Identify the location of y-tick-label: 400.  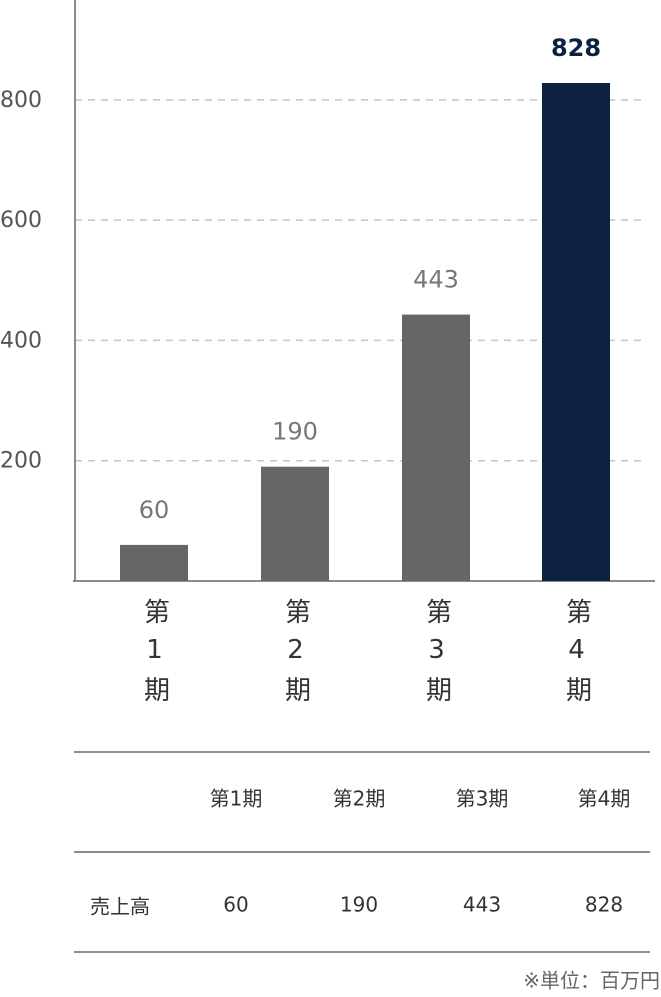
(21, 340).